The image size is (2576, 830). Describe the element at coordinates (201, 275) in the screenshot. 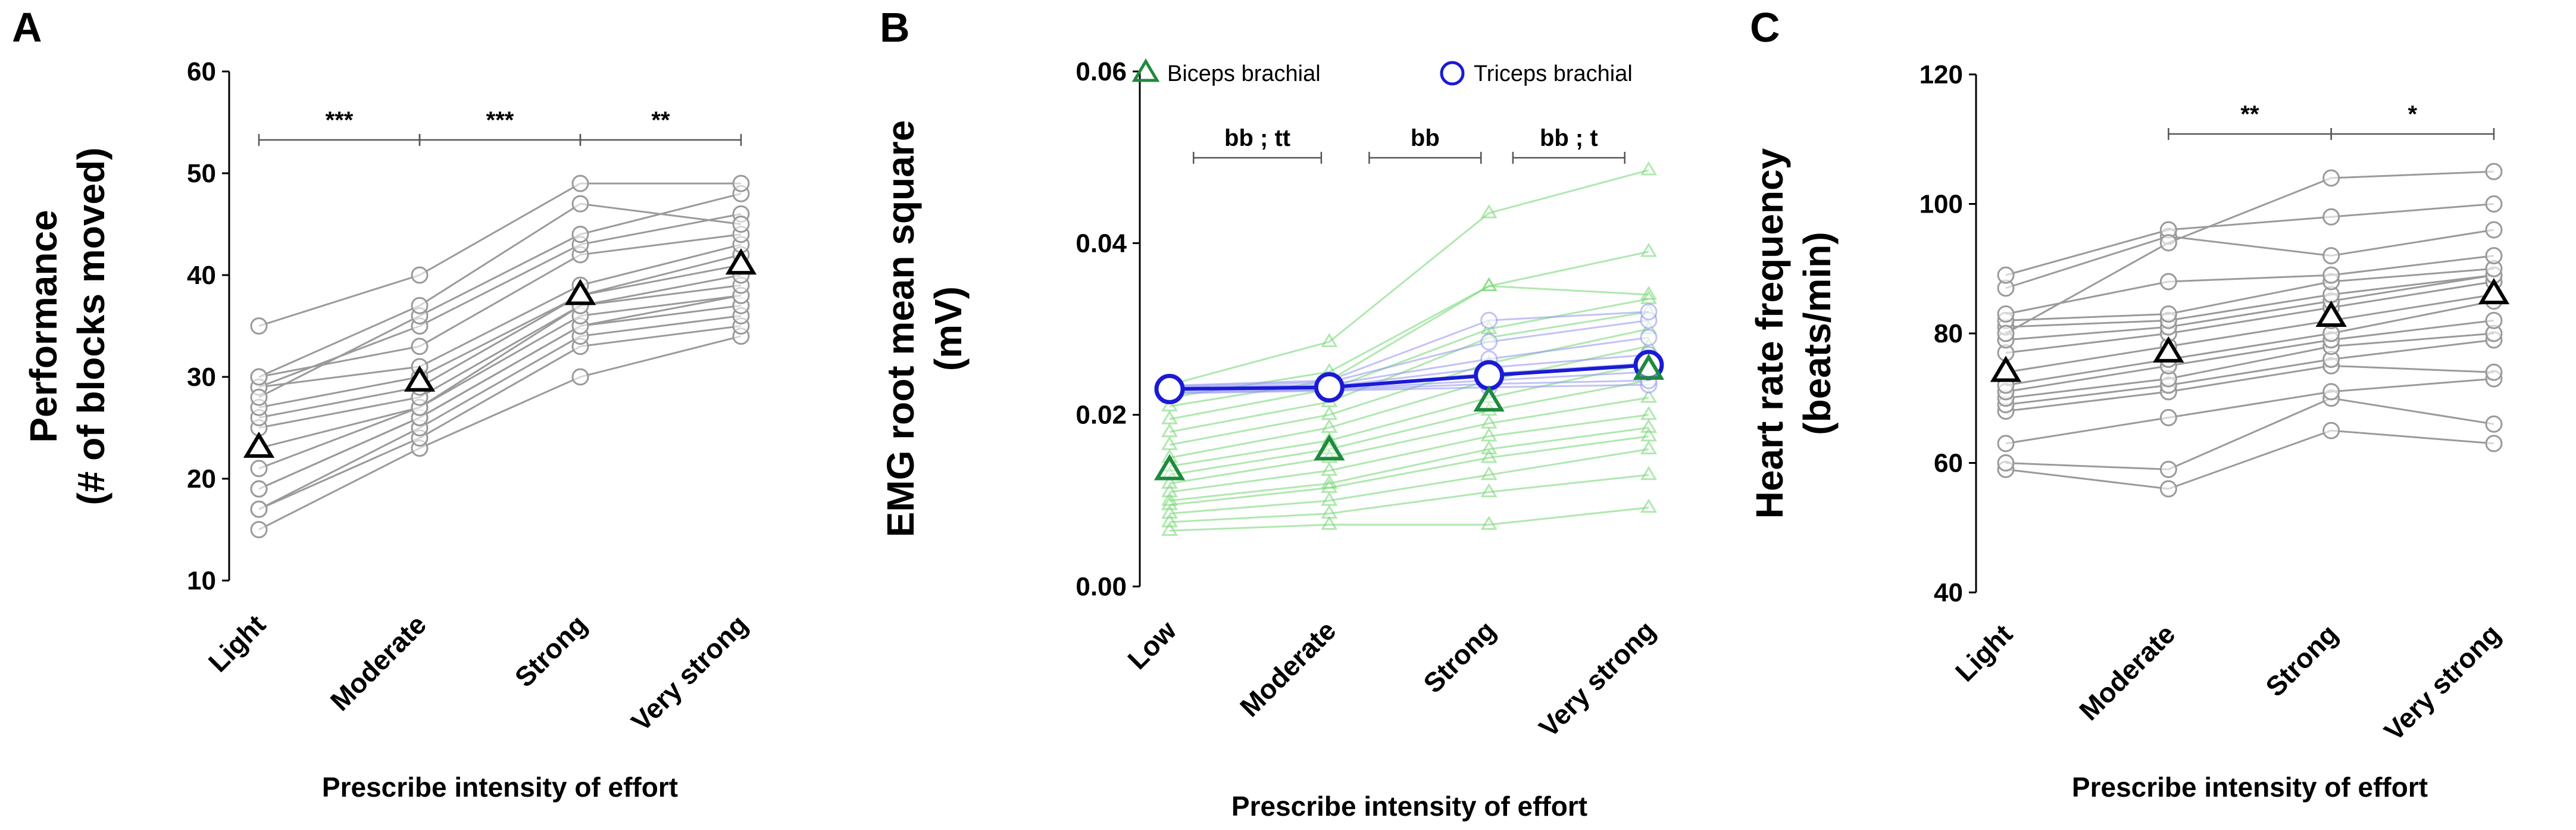

I see `y-tick-label: 40` at that location.